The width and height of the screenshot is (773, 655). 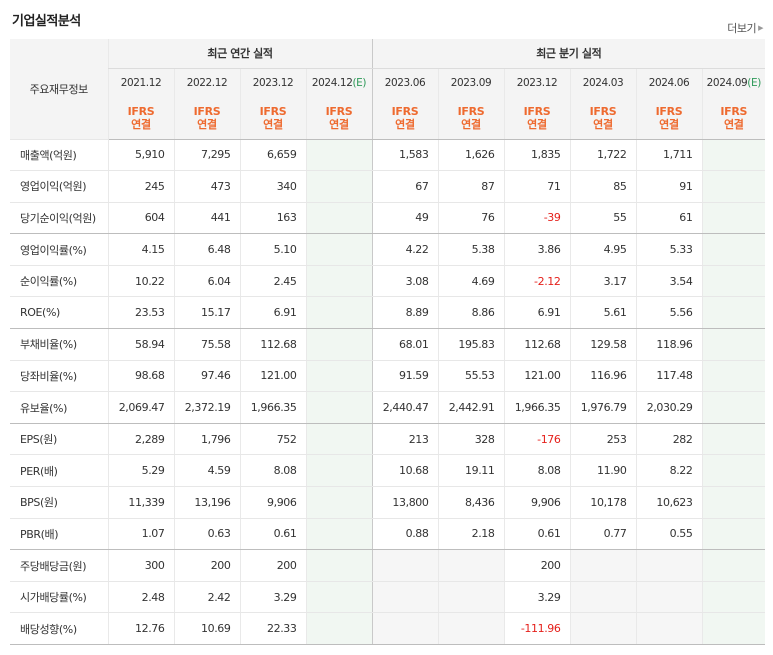 I want to click on table-row: ROE(%) 23.53 15.17 6.91 8.89 8.86 6.91 5.61 5.56, so click(x=388, y=313).